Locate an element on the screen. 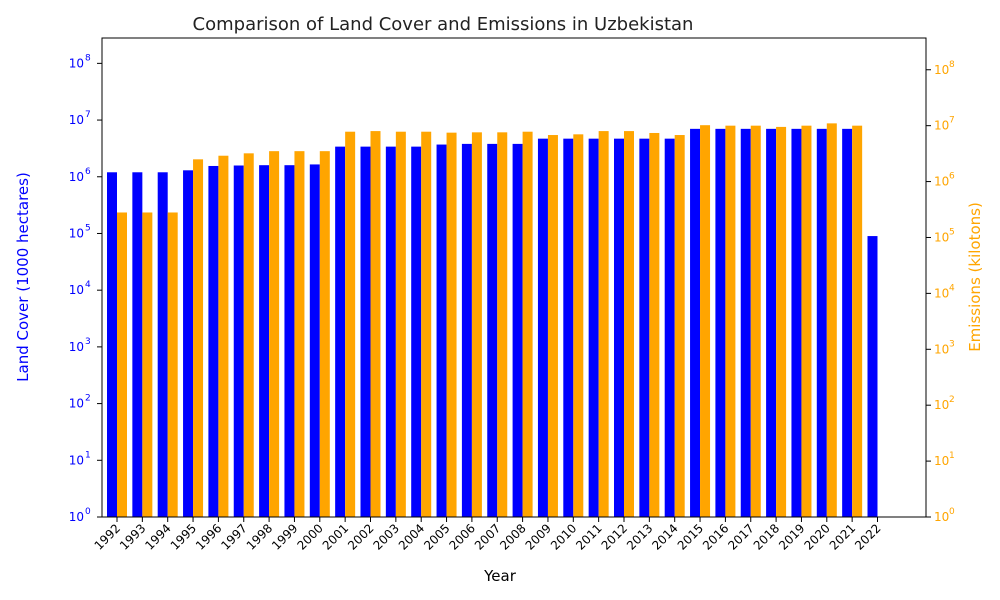 Image resolution: width=1000 pixels, height=600 pixels. emissions-bar-2011 is located at coordinates (603, 324).